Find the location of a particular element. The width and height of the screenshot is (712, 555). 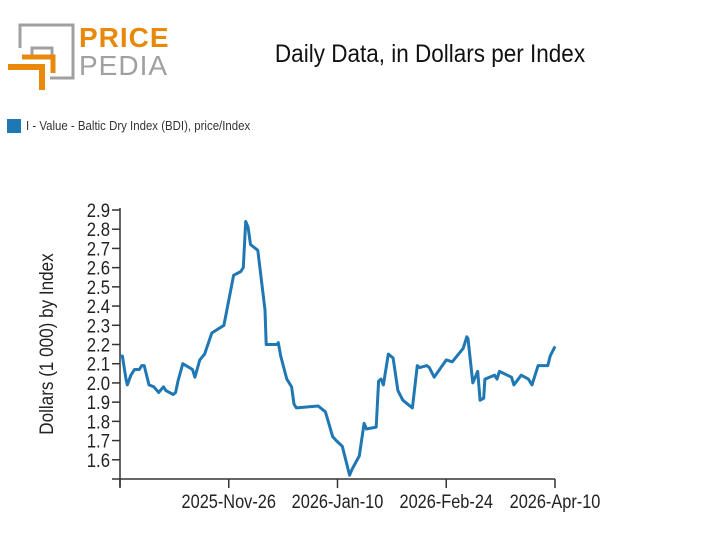

x-tick-label: 2026-Apr-10 is located at coordinates (555, 501).